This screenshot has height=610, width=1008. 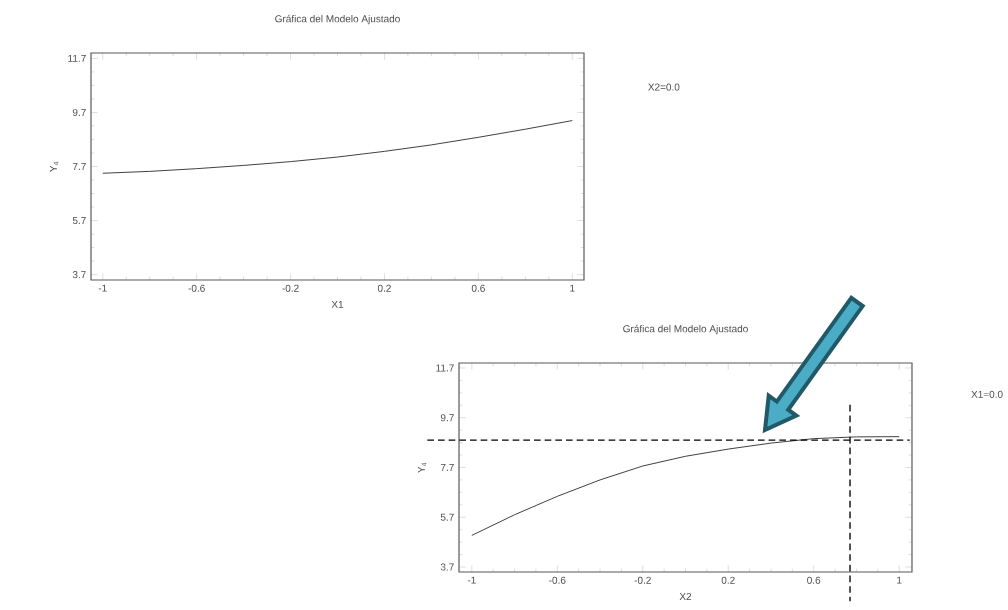 What do you see at coordinates (685, 596) in the screenshot?
I see `x-axis-title: X2` at bounding box center [685, 596].